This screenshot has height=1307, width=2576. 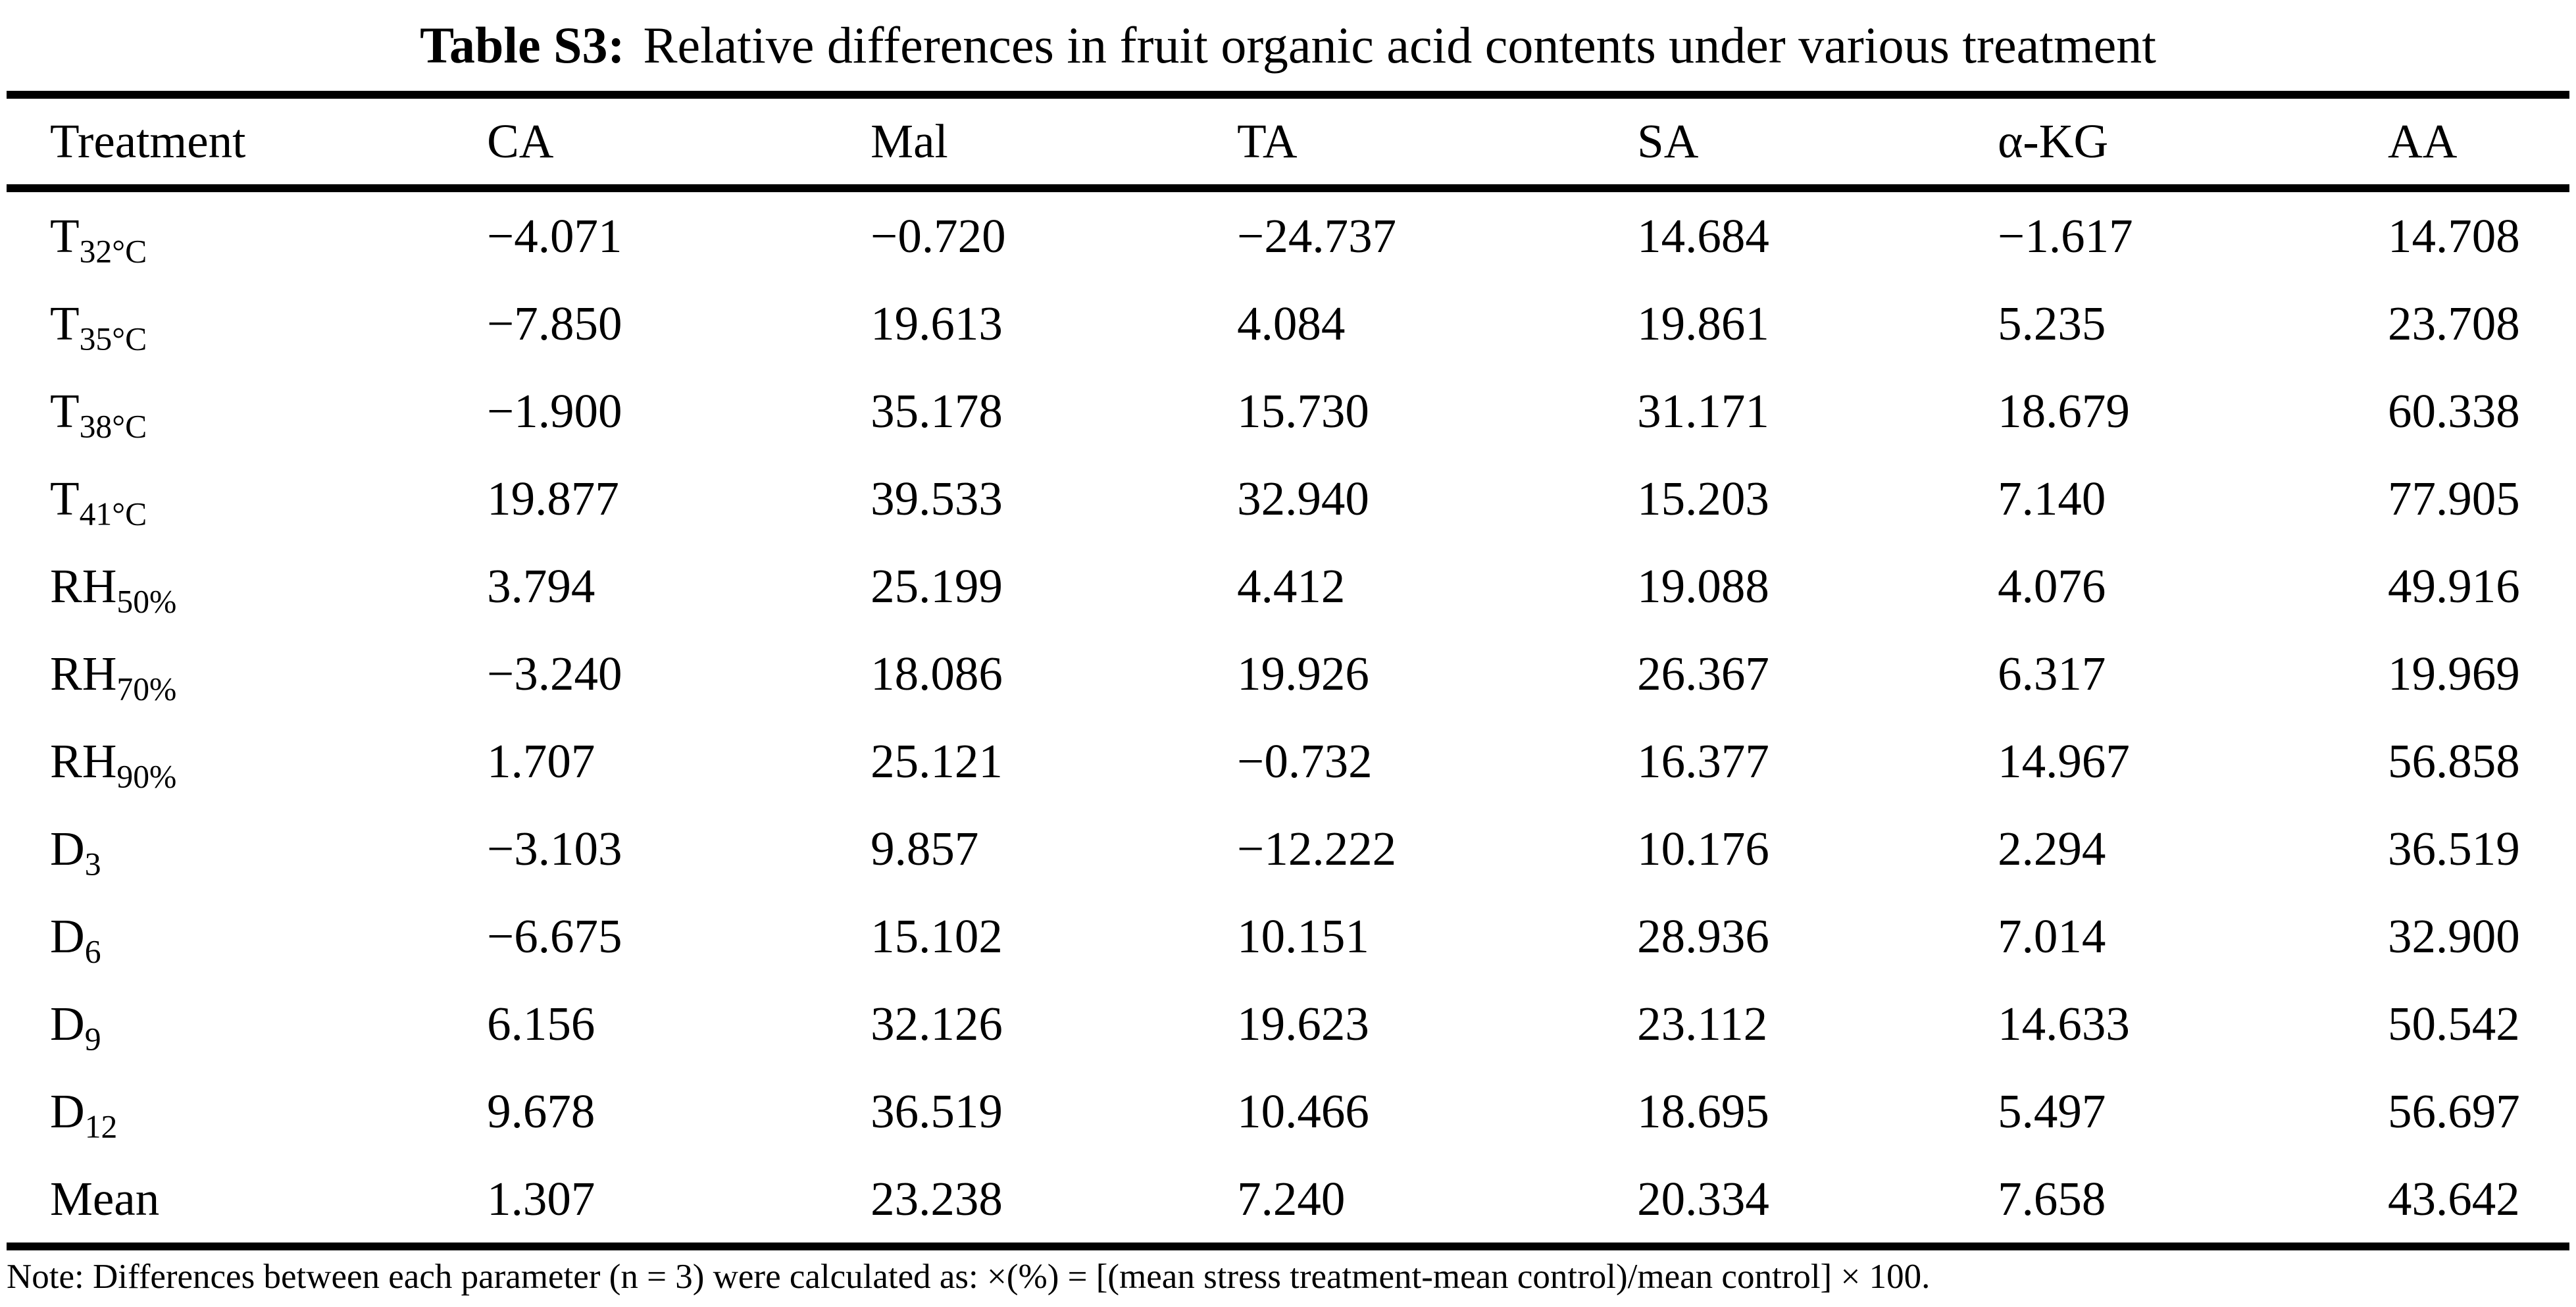 I want to click on treatment-label: D9, so click(x=225, y=1024).